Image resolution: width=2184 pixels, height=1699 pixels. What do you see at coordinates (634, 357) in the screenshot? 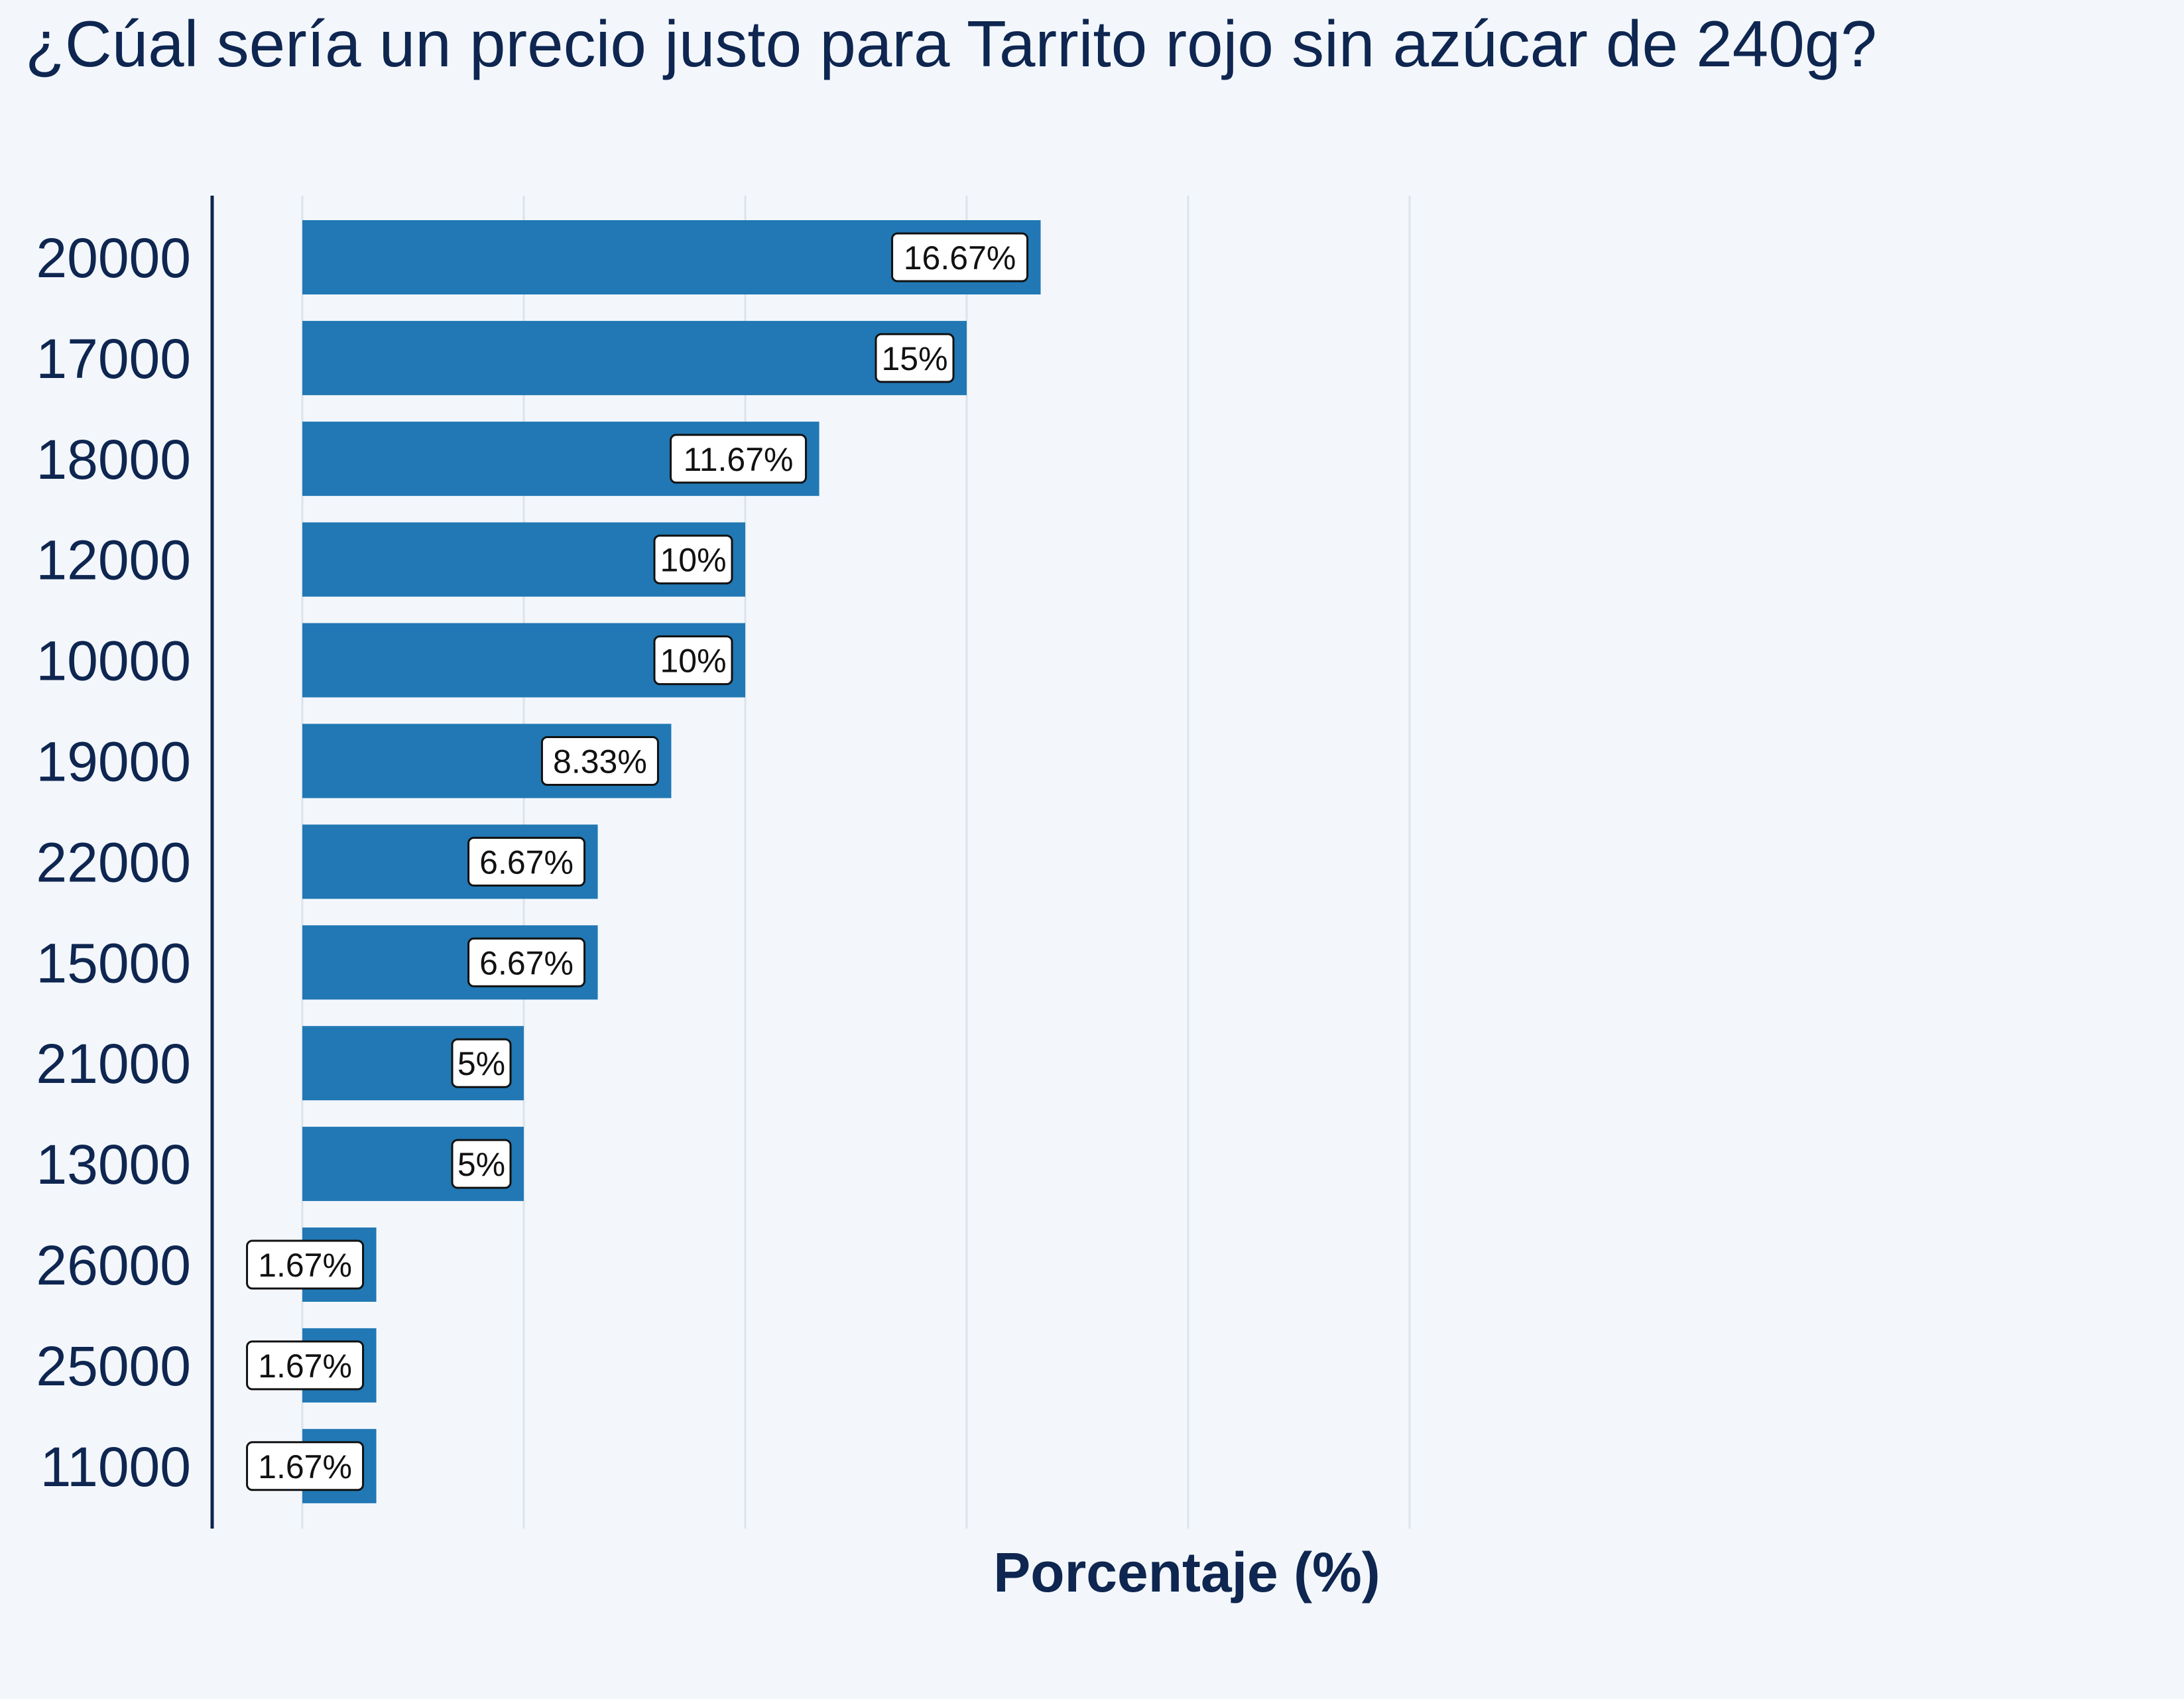
I see `bar` at bounding box center [634, 357].